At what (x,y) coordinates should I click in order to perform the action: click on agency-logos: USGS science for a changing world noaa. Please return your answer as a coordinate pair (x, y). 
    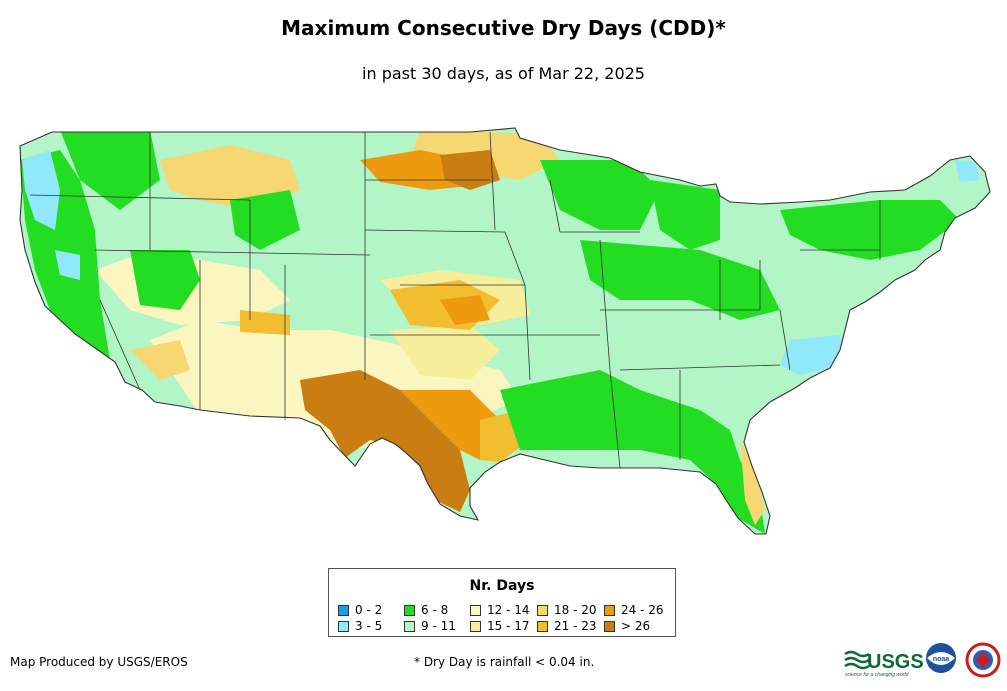
    Looking at the image, I should click on (922, 660).